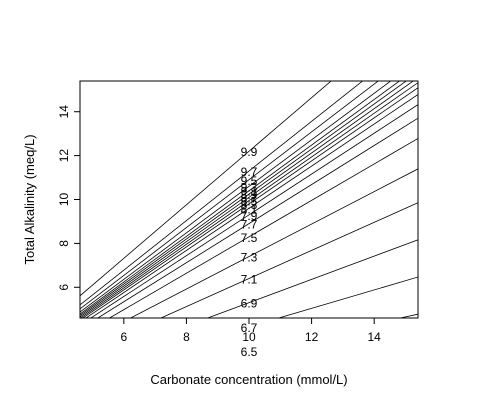  What do you see at coordinates (249, 187) in the screenshot?
I see `isopleth-label-9.3: 9.3` at bounding box center [249, 187].